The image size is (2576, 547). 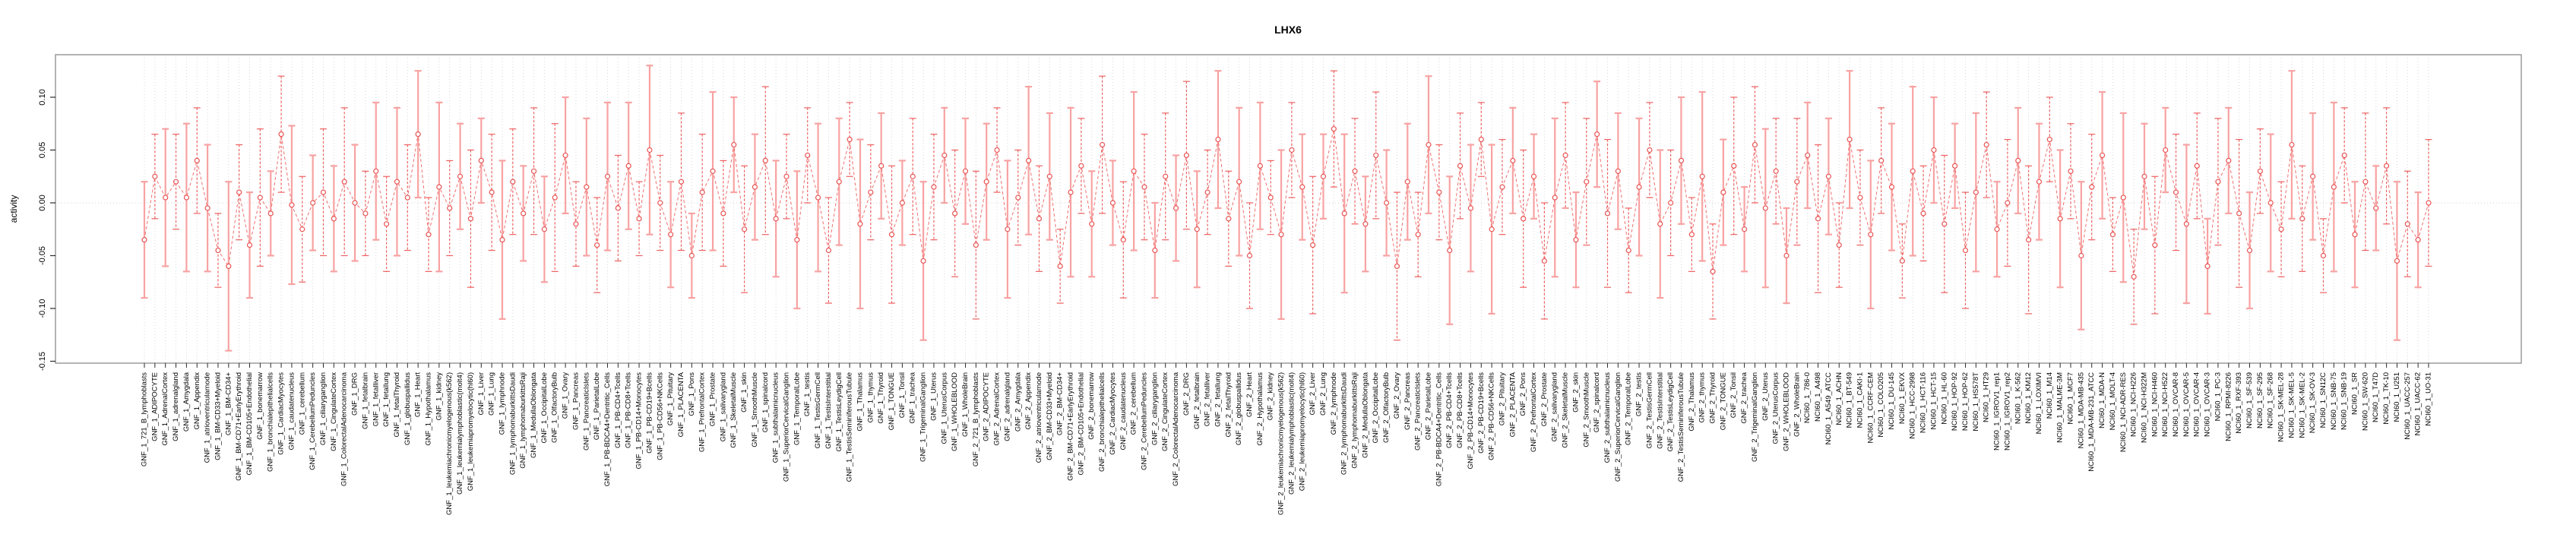 I want to click on category-tick-label: GNF_1_CingulateCortex, so click(x=334, y=411).